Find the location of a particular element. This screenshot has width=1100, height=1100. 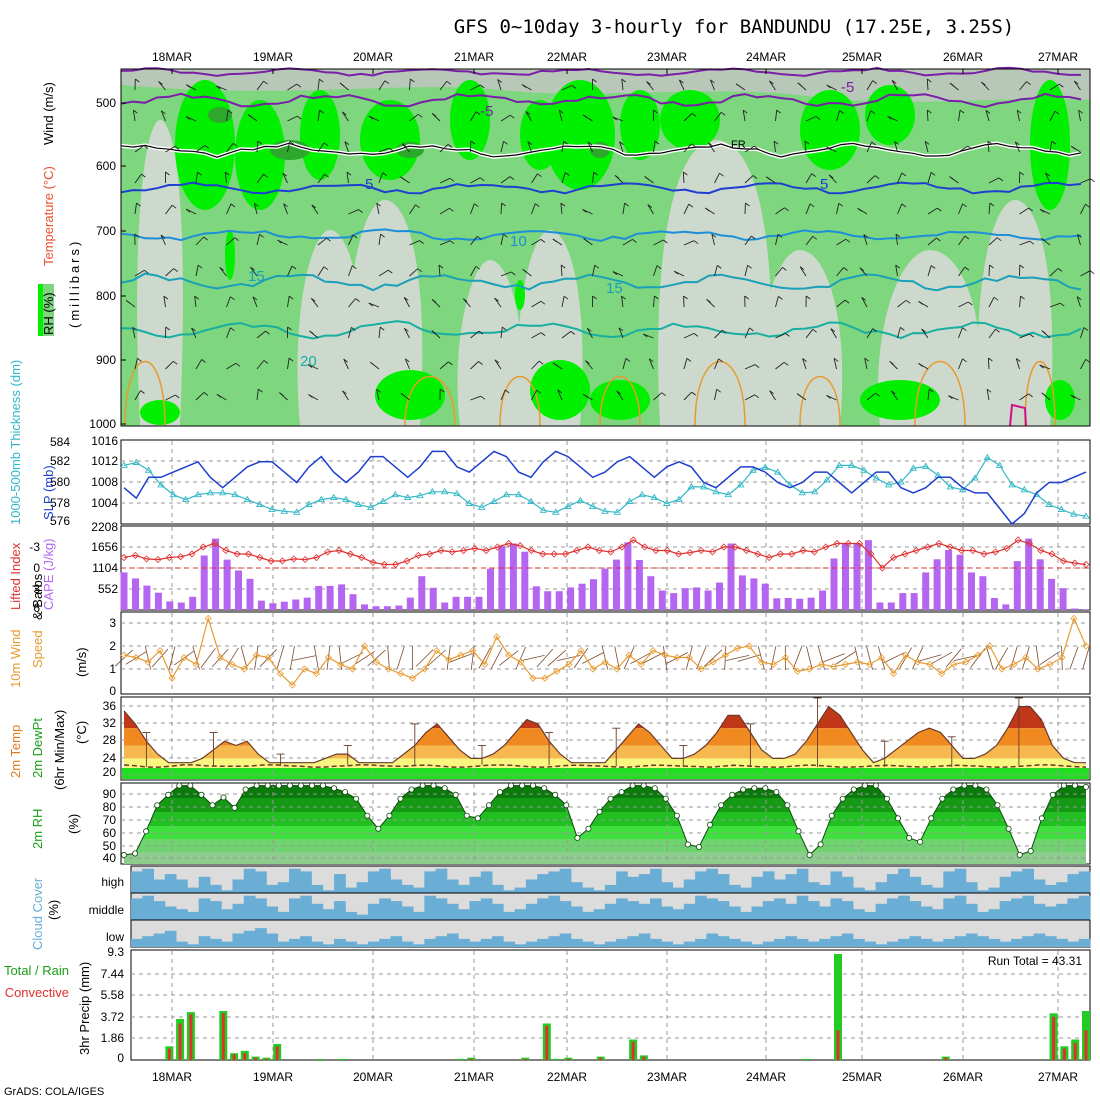

tick-label: 3.72 is located at coordinates (113, 1017).